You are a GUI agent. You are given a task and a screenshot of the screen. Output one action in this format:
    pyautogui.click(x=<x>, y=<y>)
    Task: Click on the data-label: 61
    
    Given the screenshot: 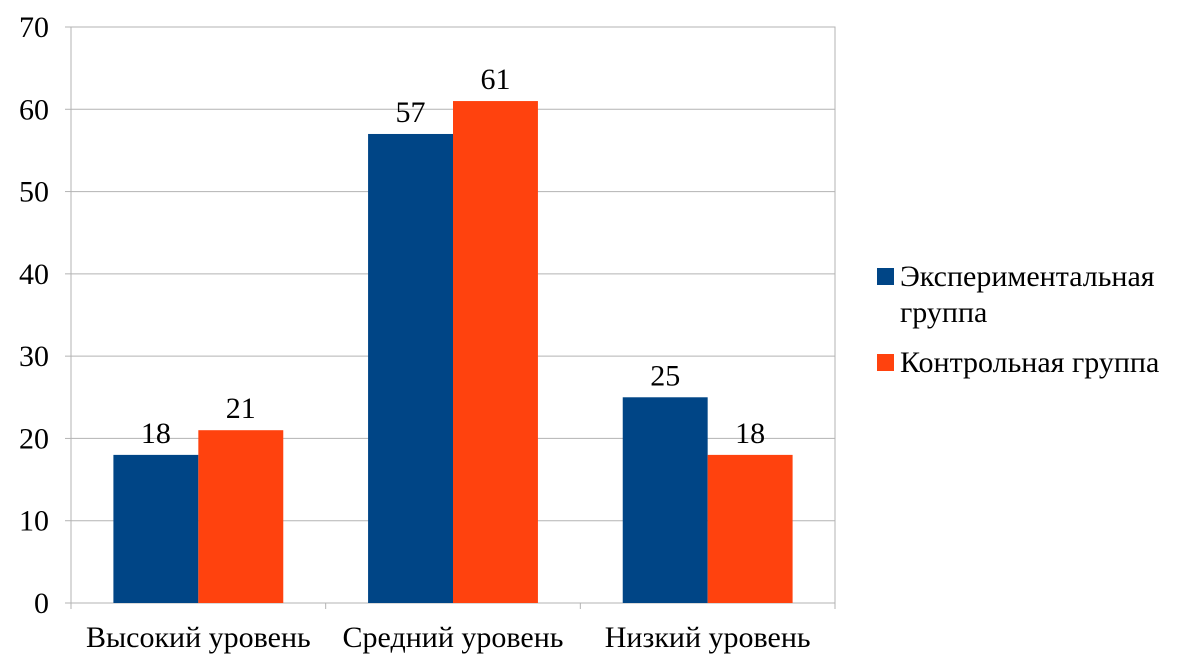 What is the action you would take?
    pyautogui.click(x=495, y=79)
    